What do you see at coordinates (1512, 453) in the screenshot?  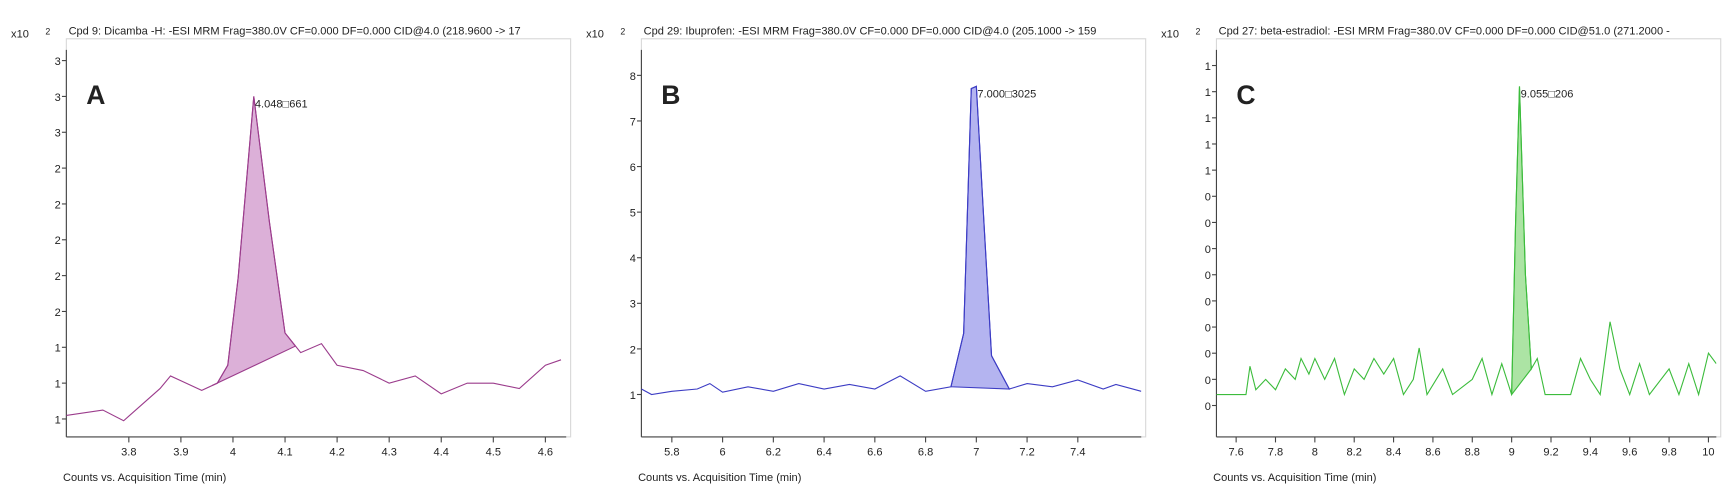 I see `x-tick-label: 9` at bounding box center [1512, 453].